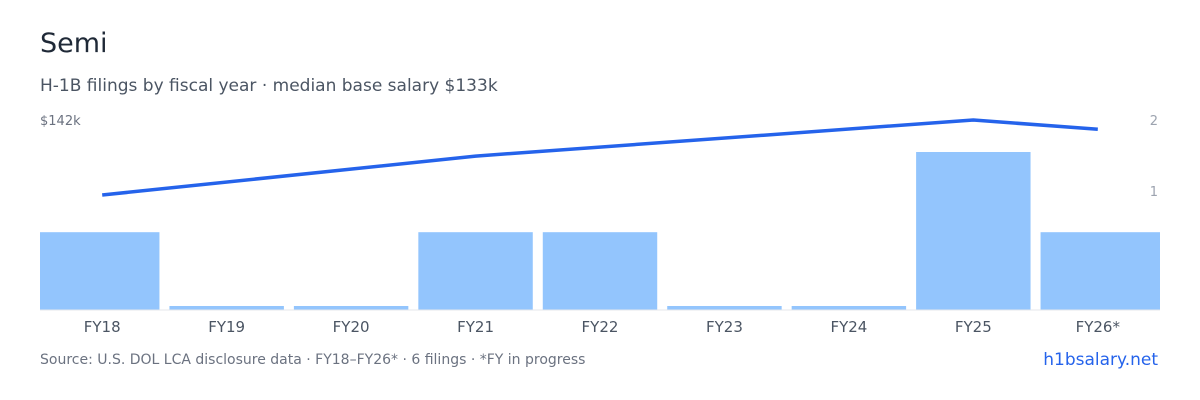 The image size is (1200, 400). Describe the element at coordinates (74, 43) in the screenshot. I see `chart-title: Semi` at that location.